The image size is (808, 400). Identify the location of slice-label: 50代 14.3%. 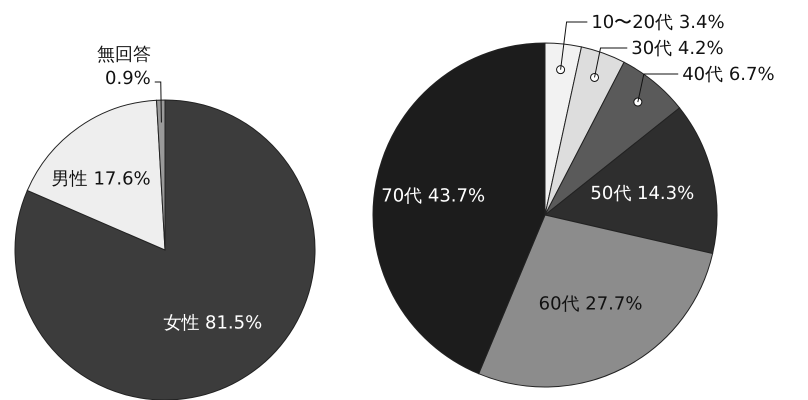
(642, 193).